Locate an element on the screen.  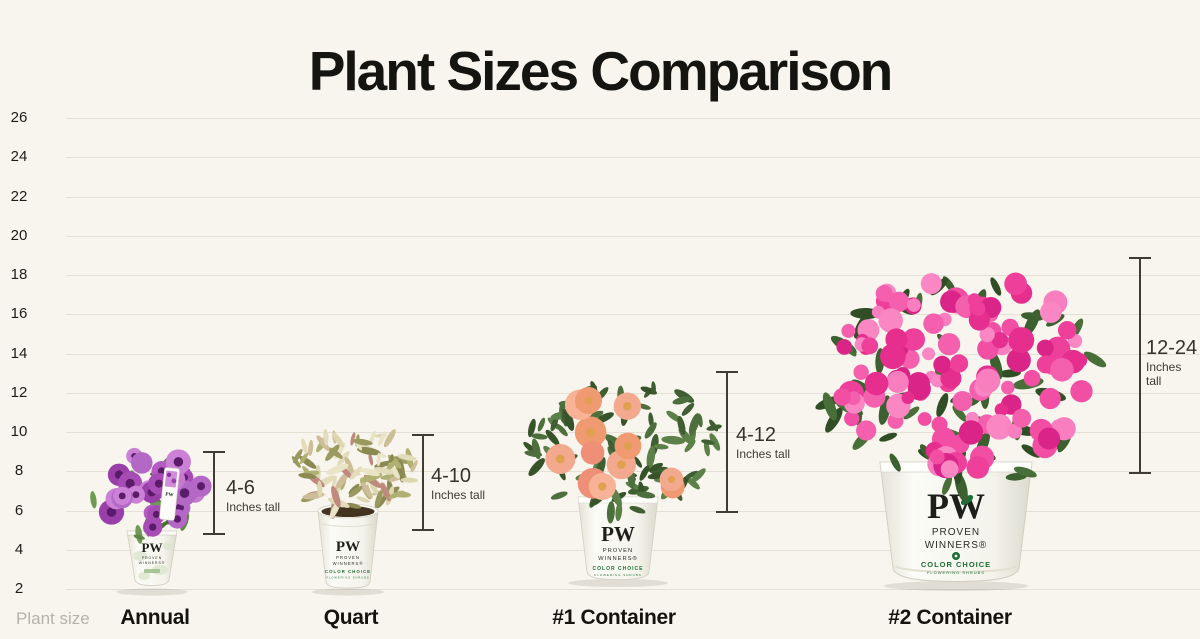
annual-pot: PW PROVEN WINNERS® is located at coordinates (152, 563).